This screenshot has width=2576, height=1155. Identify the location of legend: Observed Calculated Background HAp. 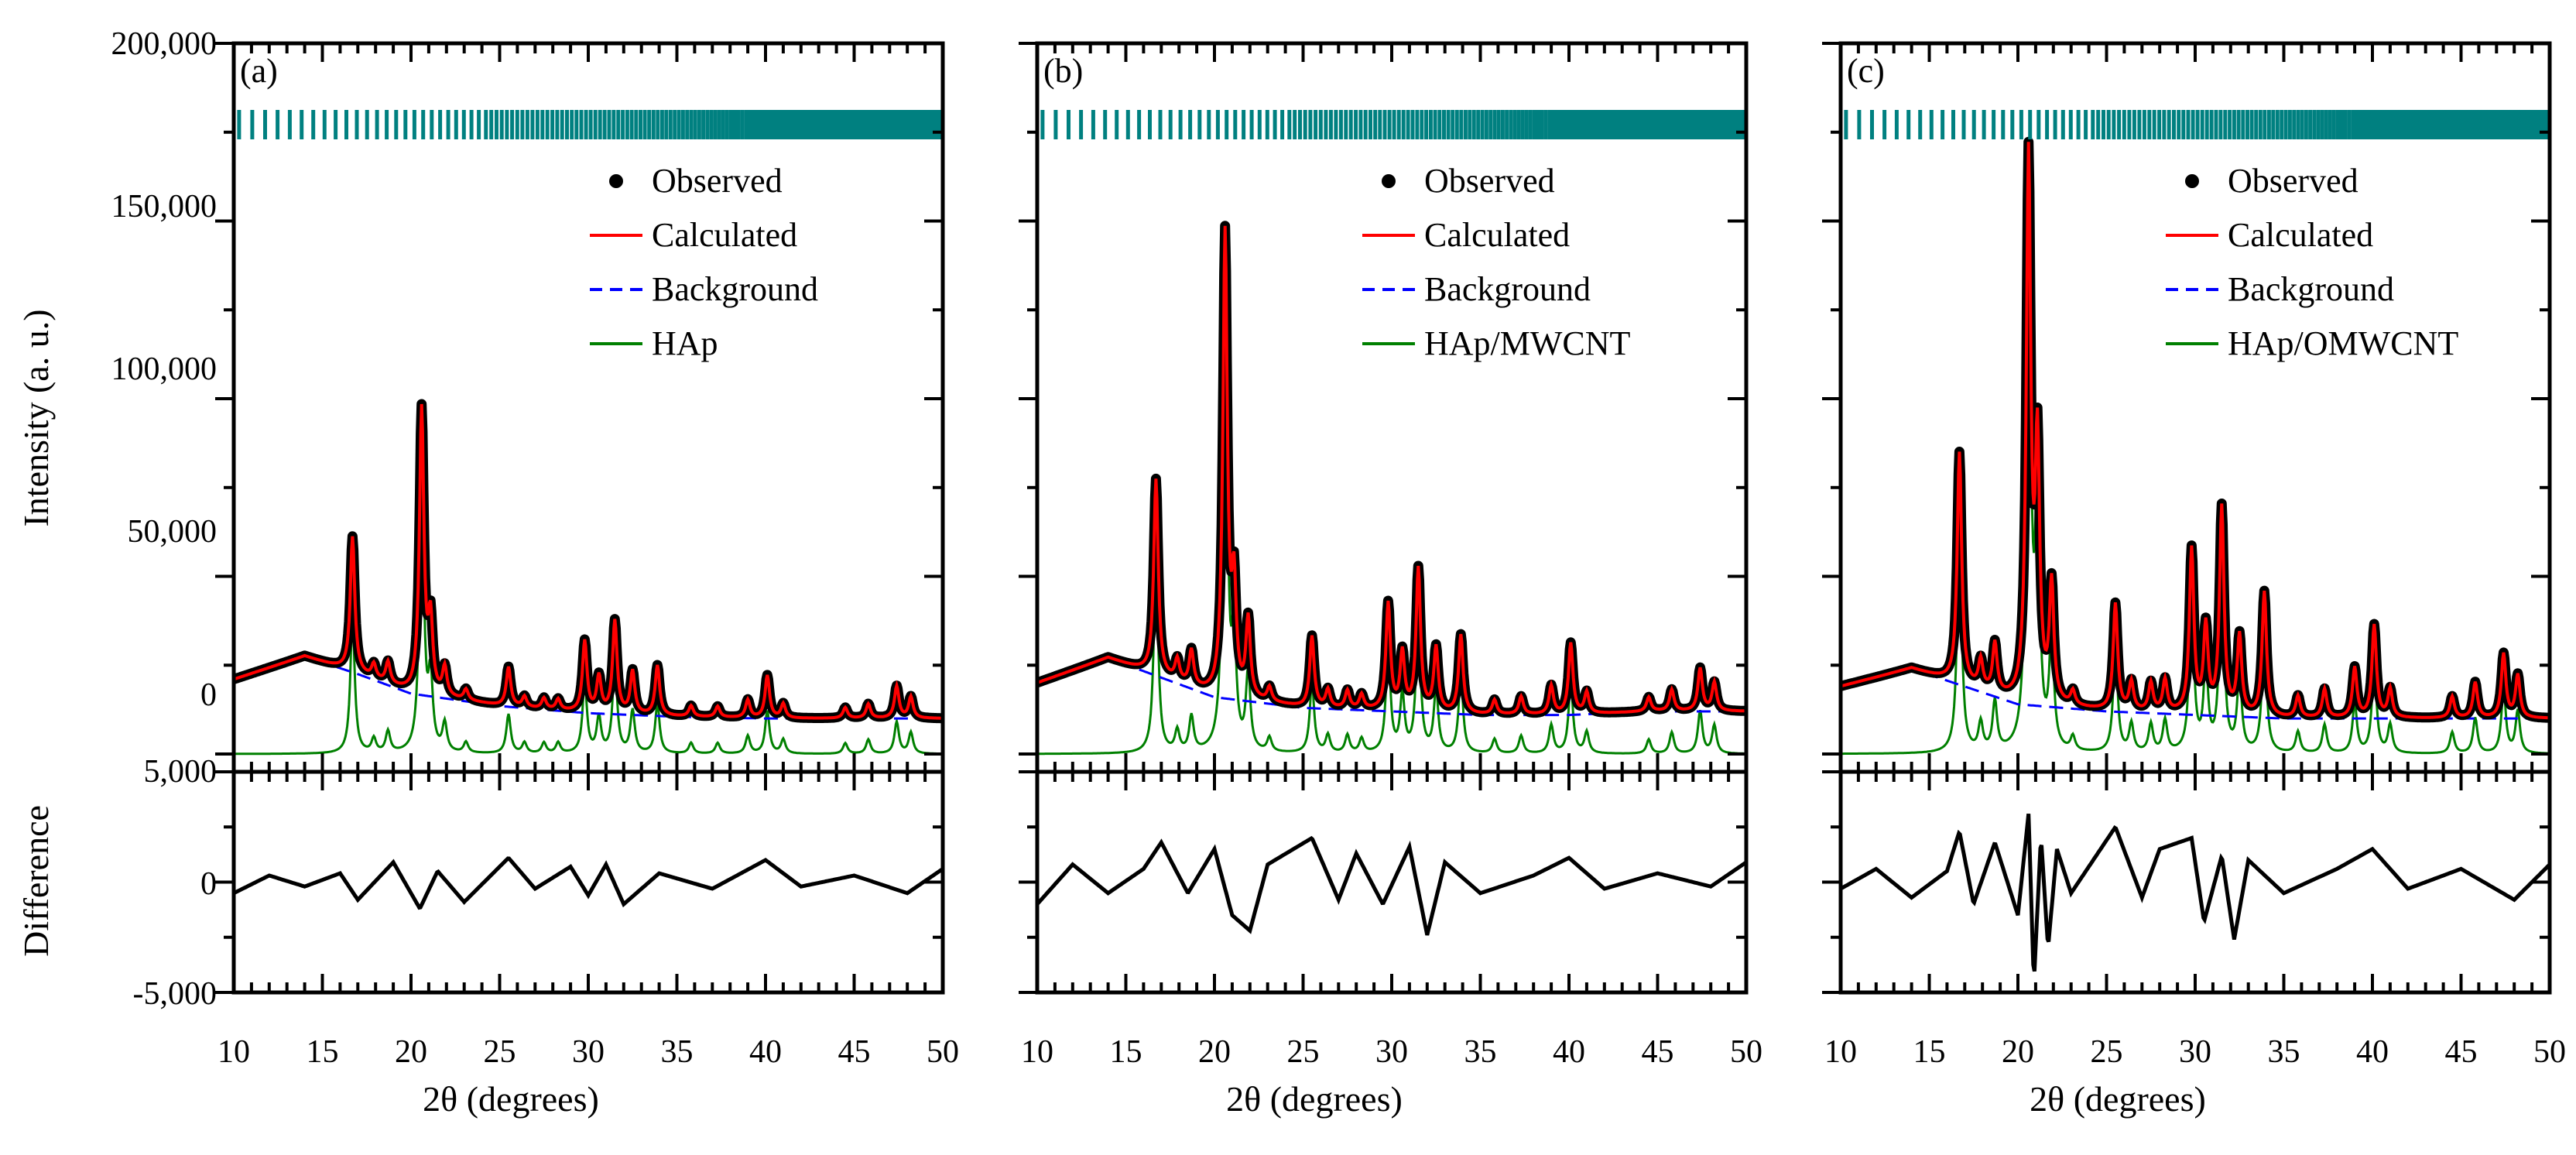
(704, 262).